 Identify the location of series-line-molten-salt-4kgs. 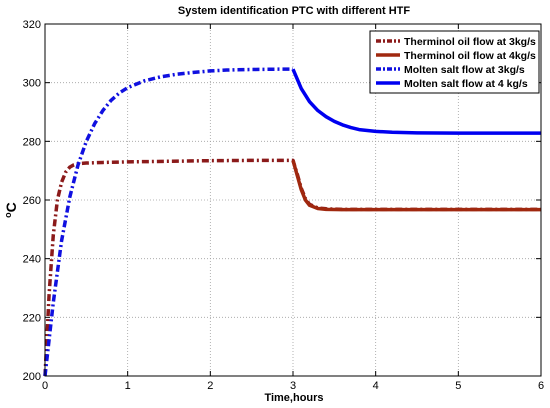
(416, 101).